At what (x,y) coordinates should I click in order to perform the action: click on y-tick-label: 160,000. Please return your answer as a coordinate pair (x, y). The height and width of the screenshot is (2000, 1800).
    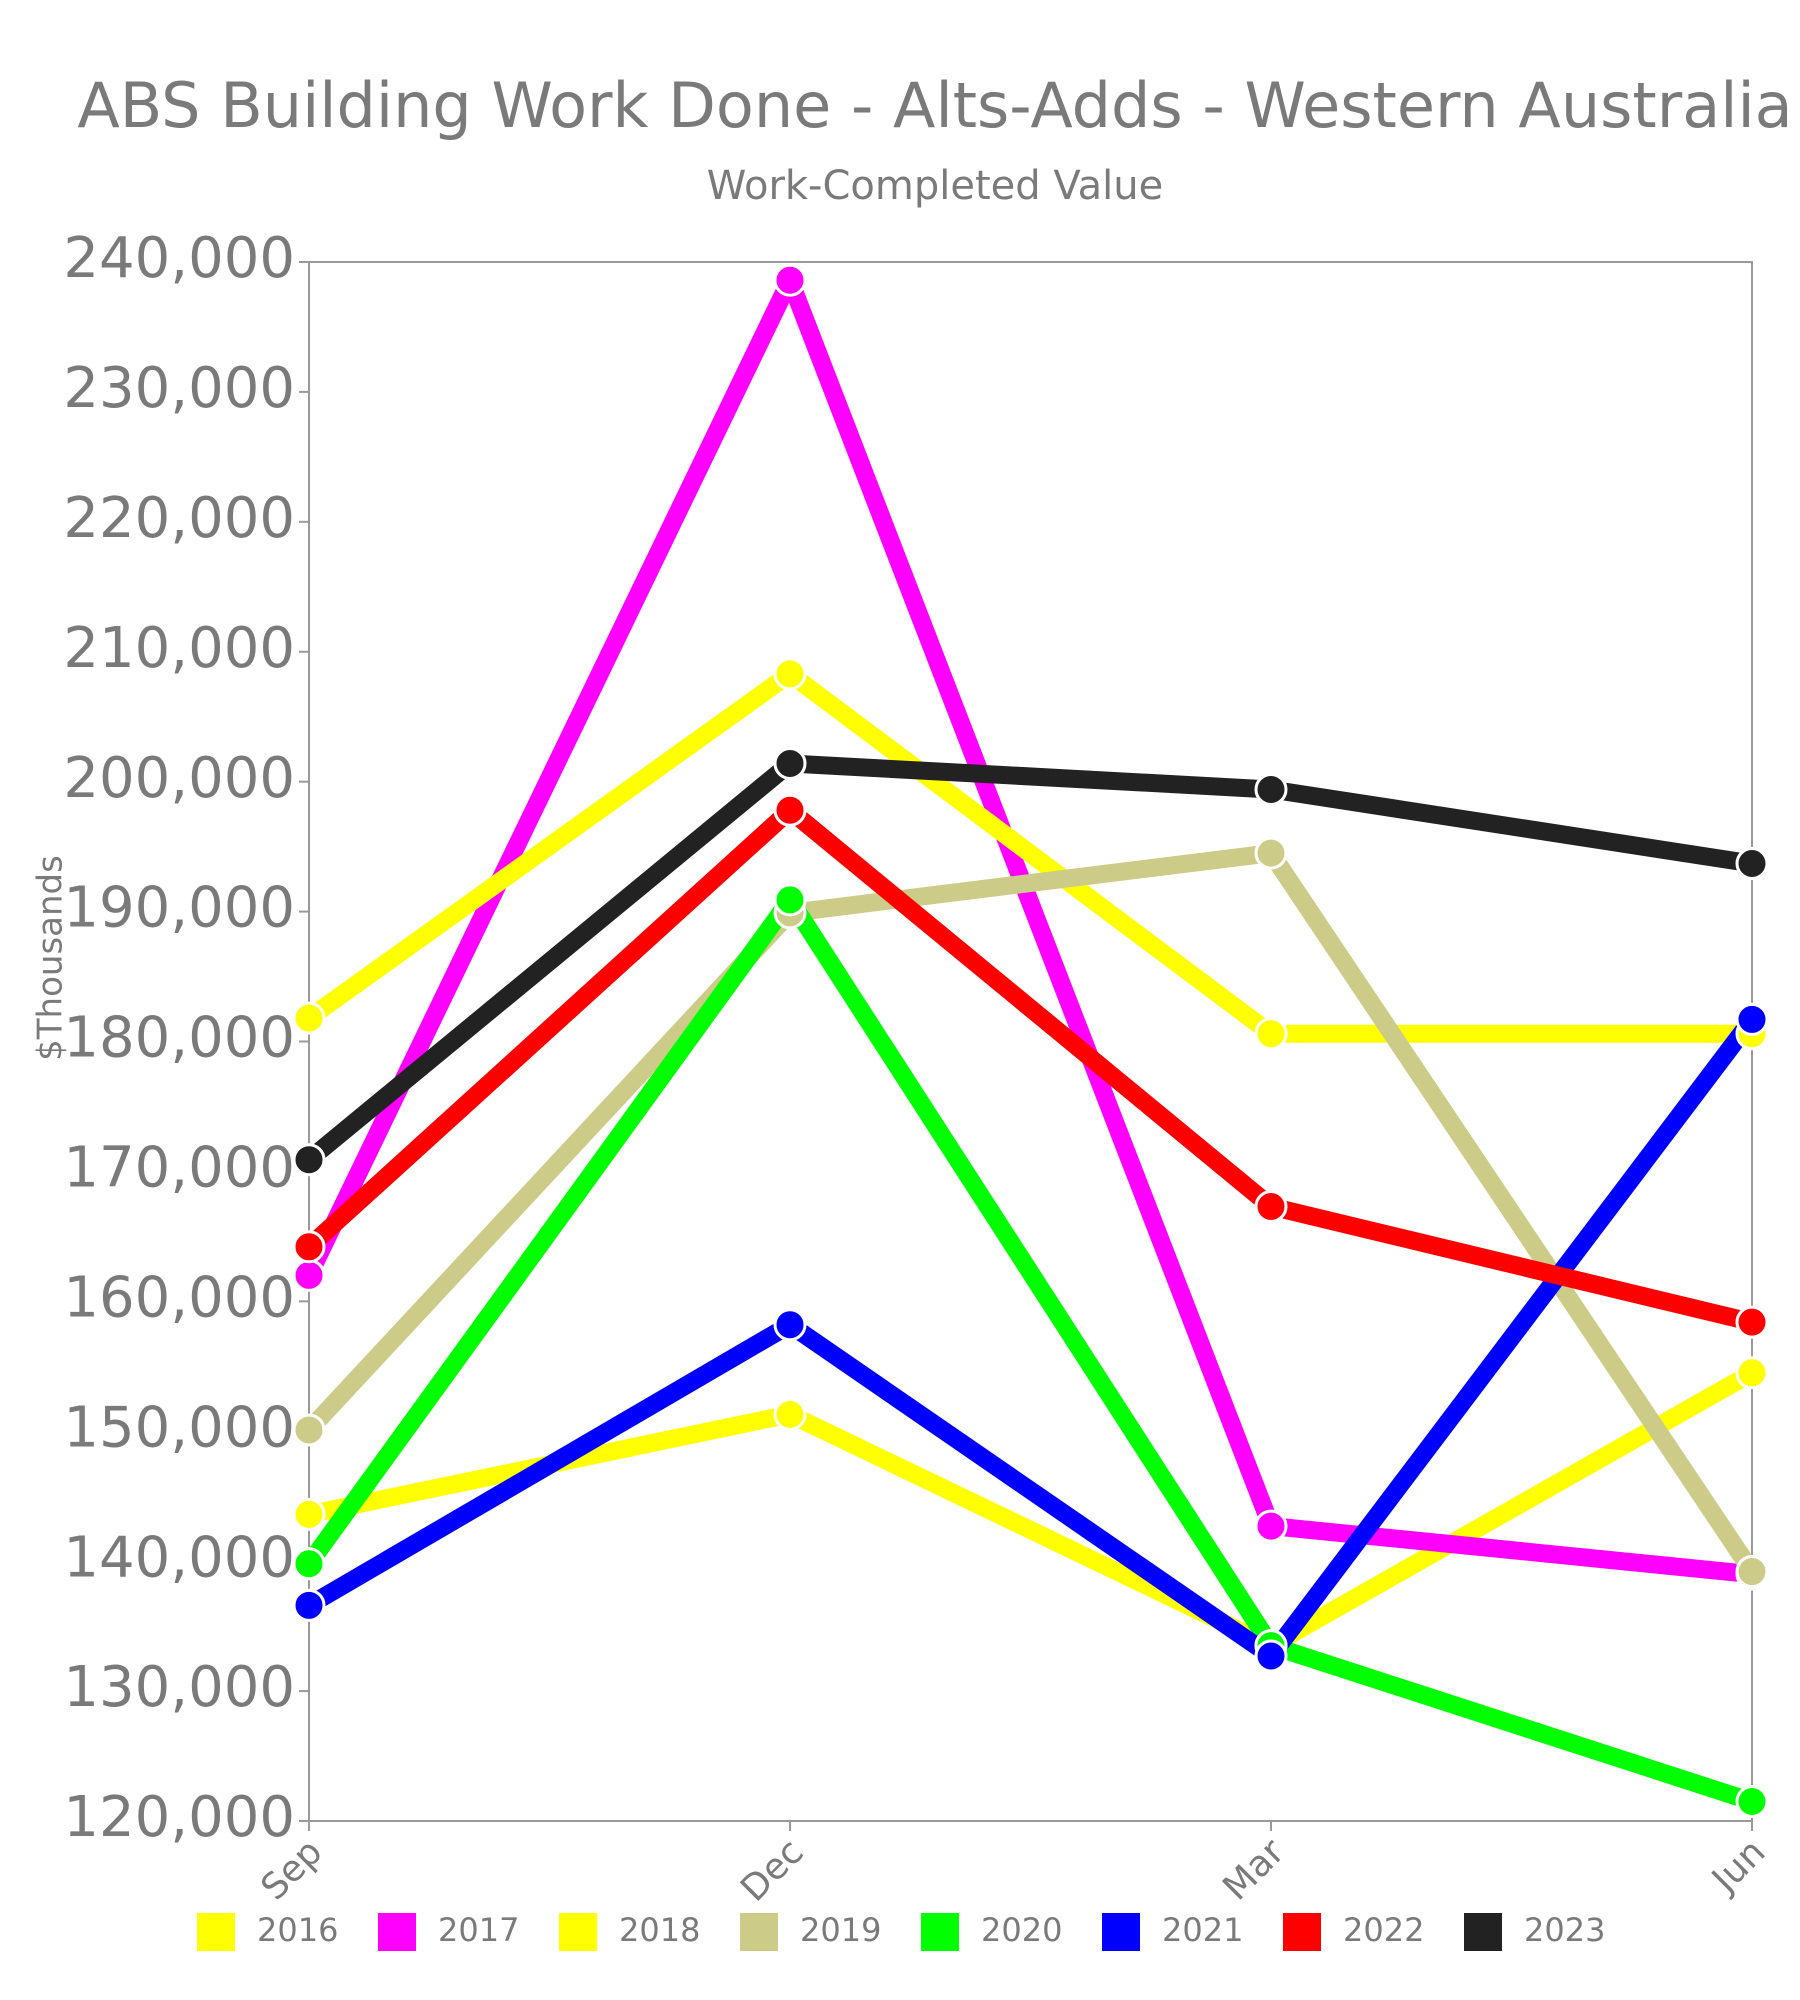
    Looking at the image, I should click on (179, 1297).